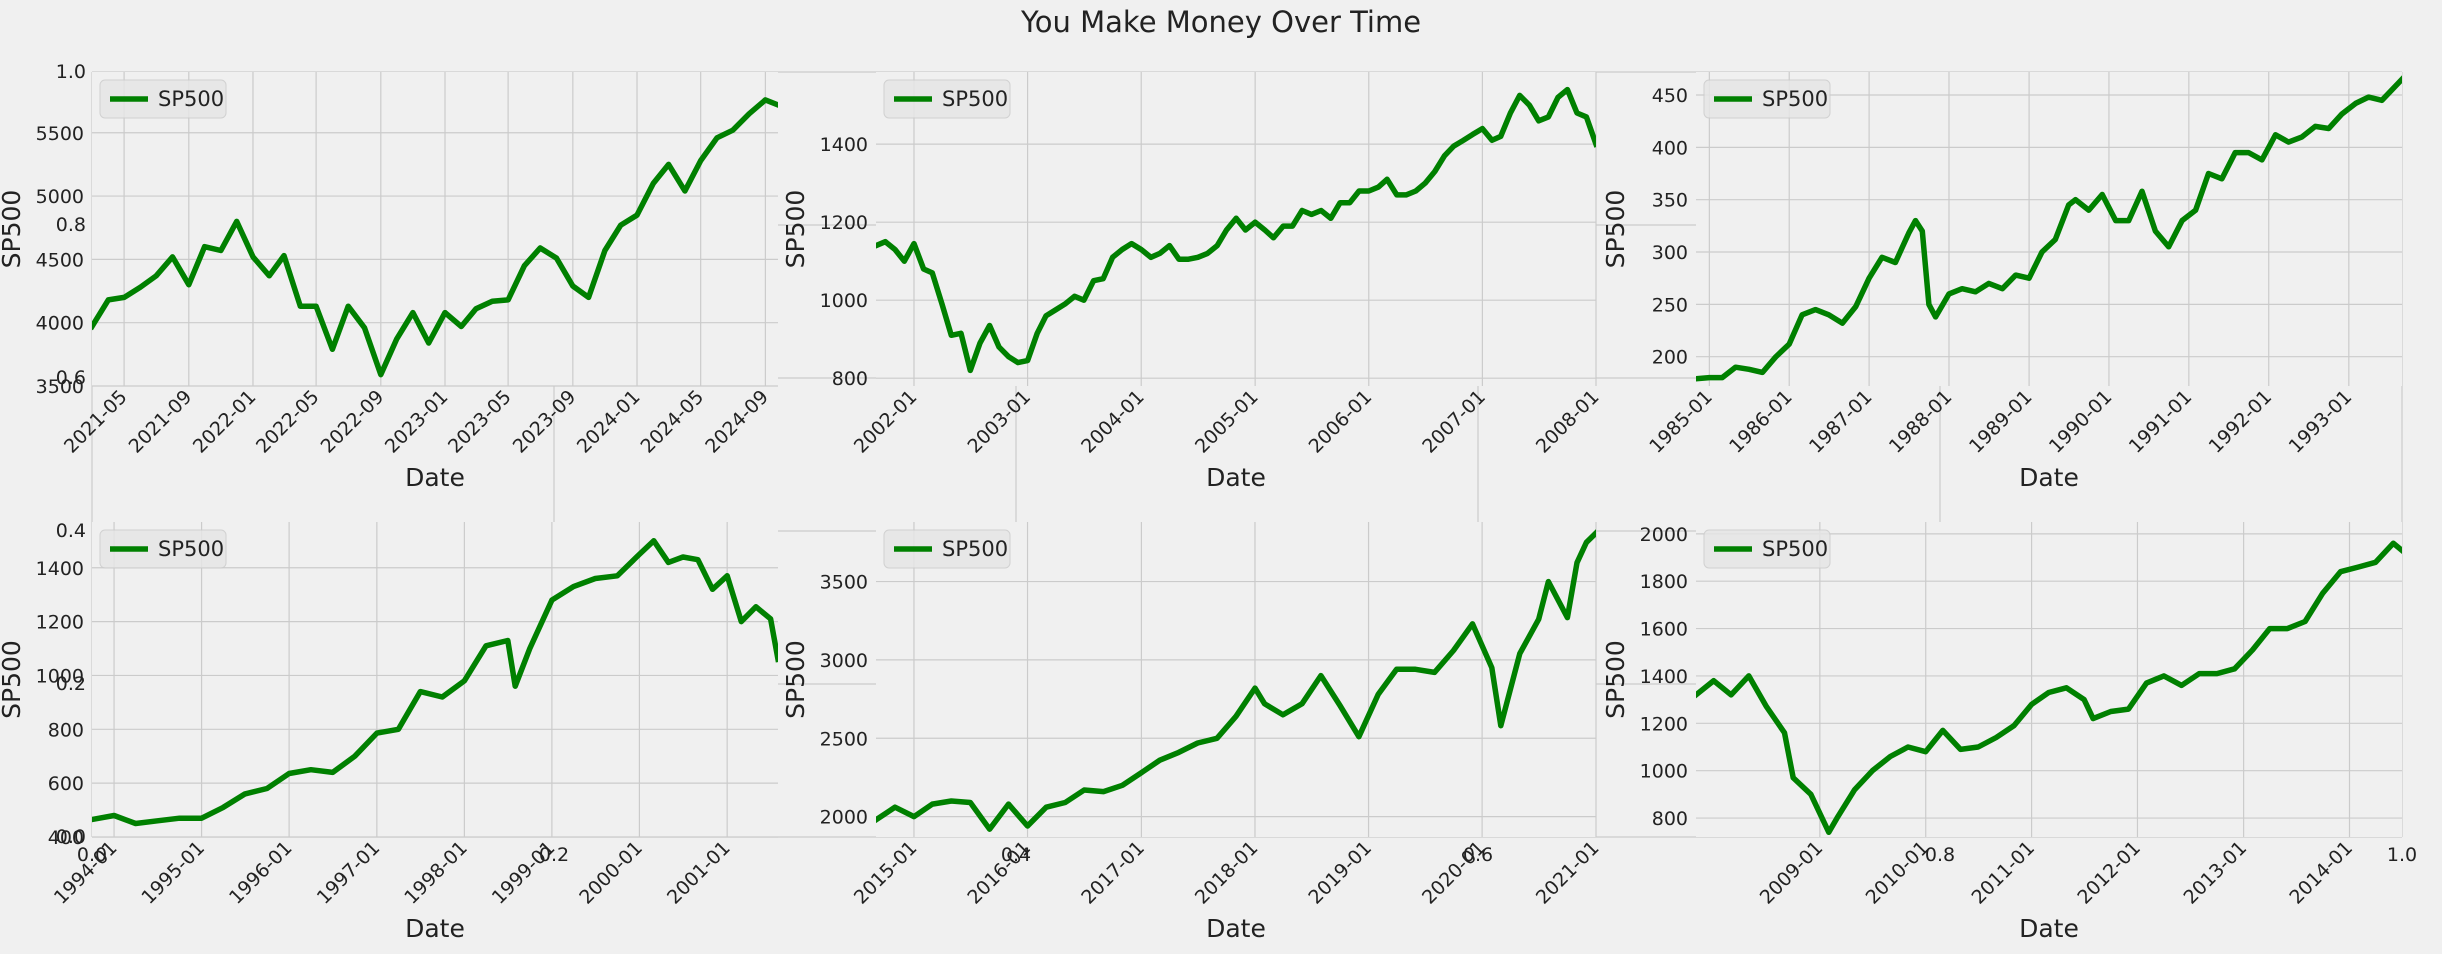 This screenshot has height=954, width=2442. Describe the element at coordinates (554, 855) in the screenshot. I see `overlay-x-tick-label: 0.2` at that location.